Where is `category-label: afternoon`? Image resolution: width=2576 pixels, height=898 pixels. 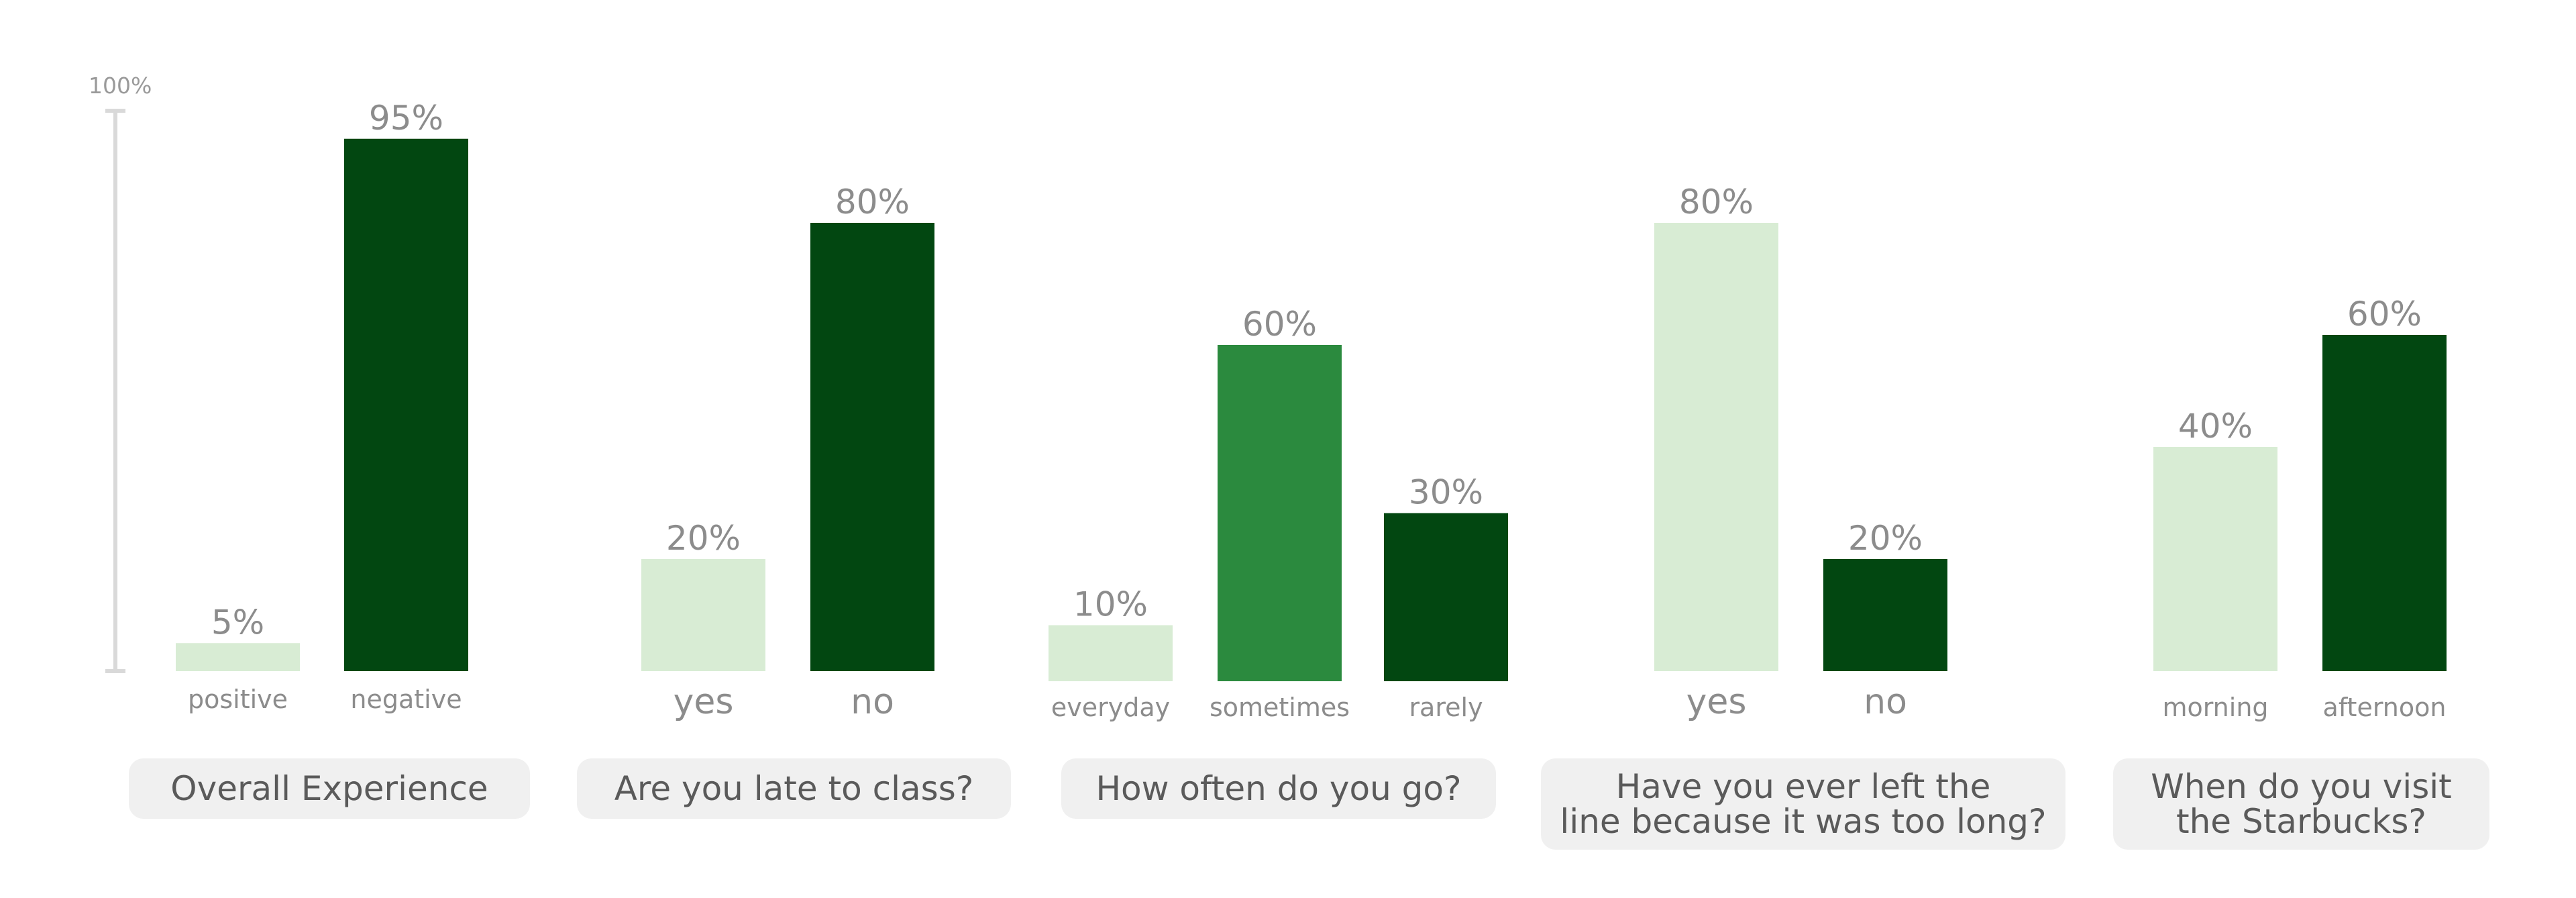
category-label: afternoon is located at coordinates (2385, 707).